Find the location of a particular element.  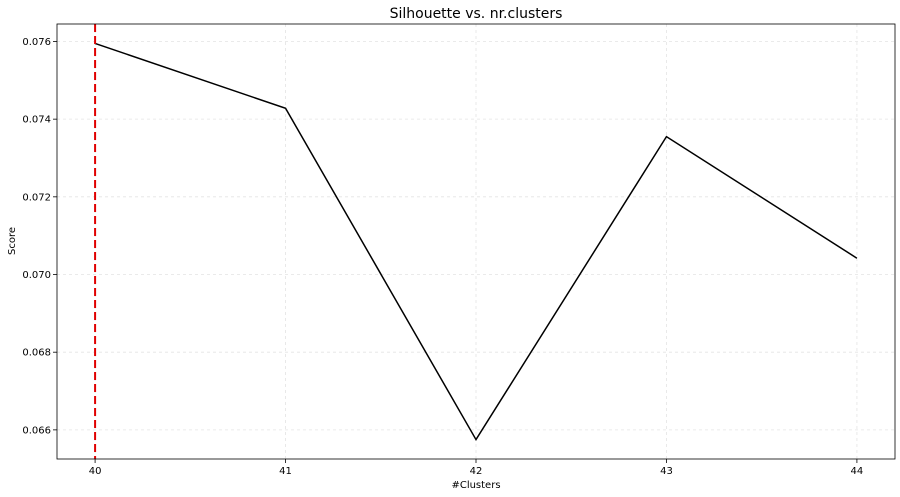

y-tick-label: 0.070 is located at coordinates (36, 275).